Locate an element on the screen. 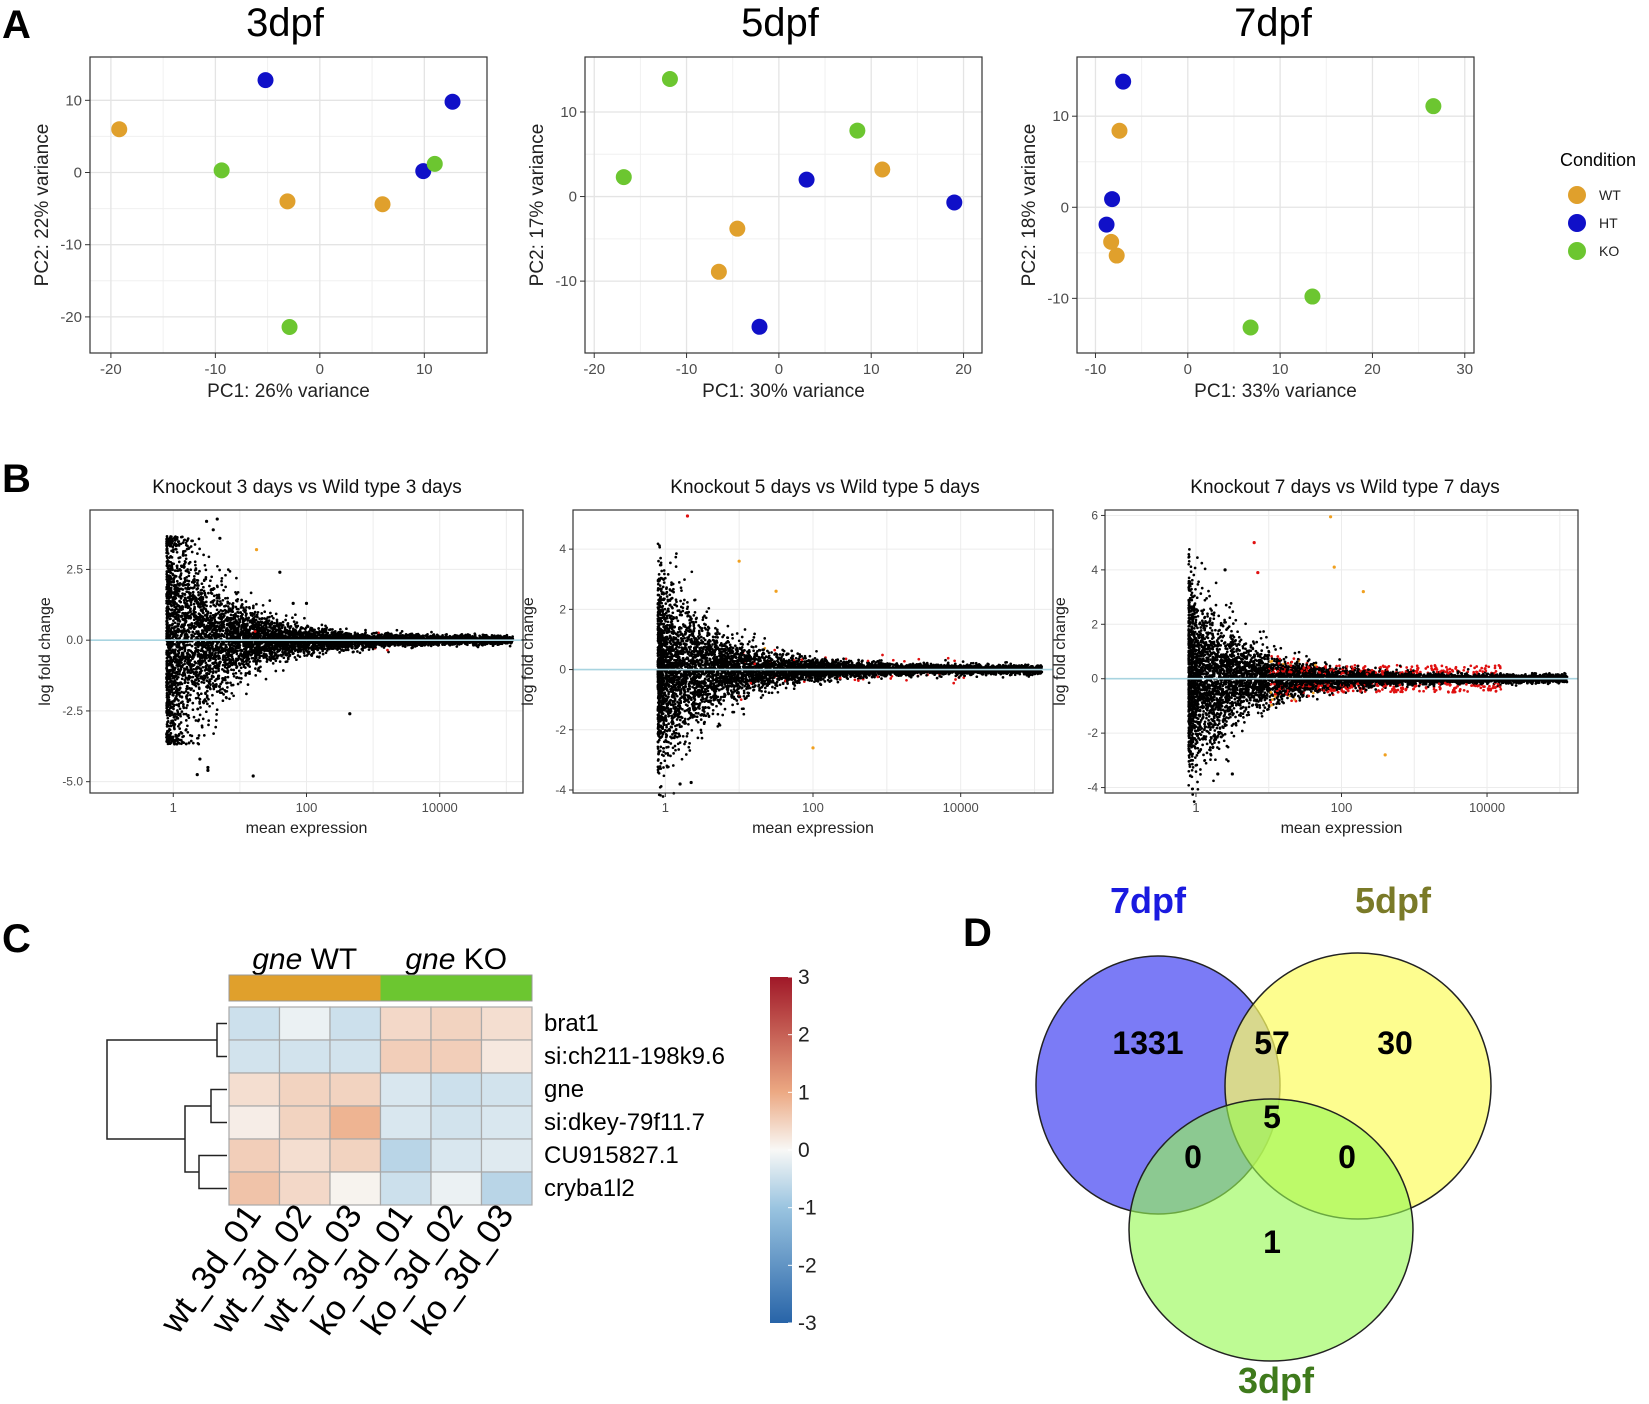  legend-label: HT is located at coordinates (1608, 223).